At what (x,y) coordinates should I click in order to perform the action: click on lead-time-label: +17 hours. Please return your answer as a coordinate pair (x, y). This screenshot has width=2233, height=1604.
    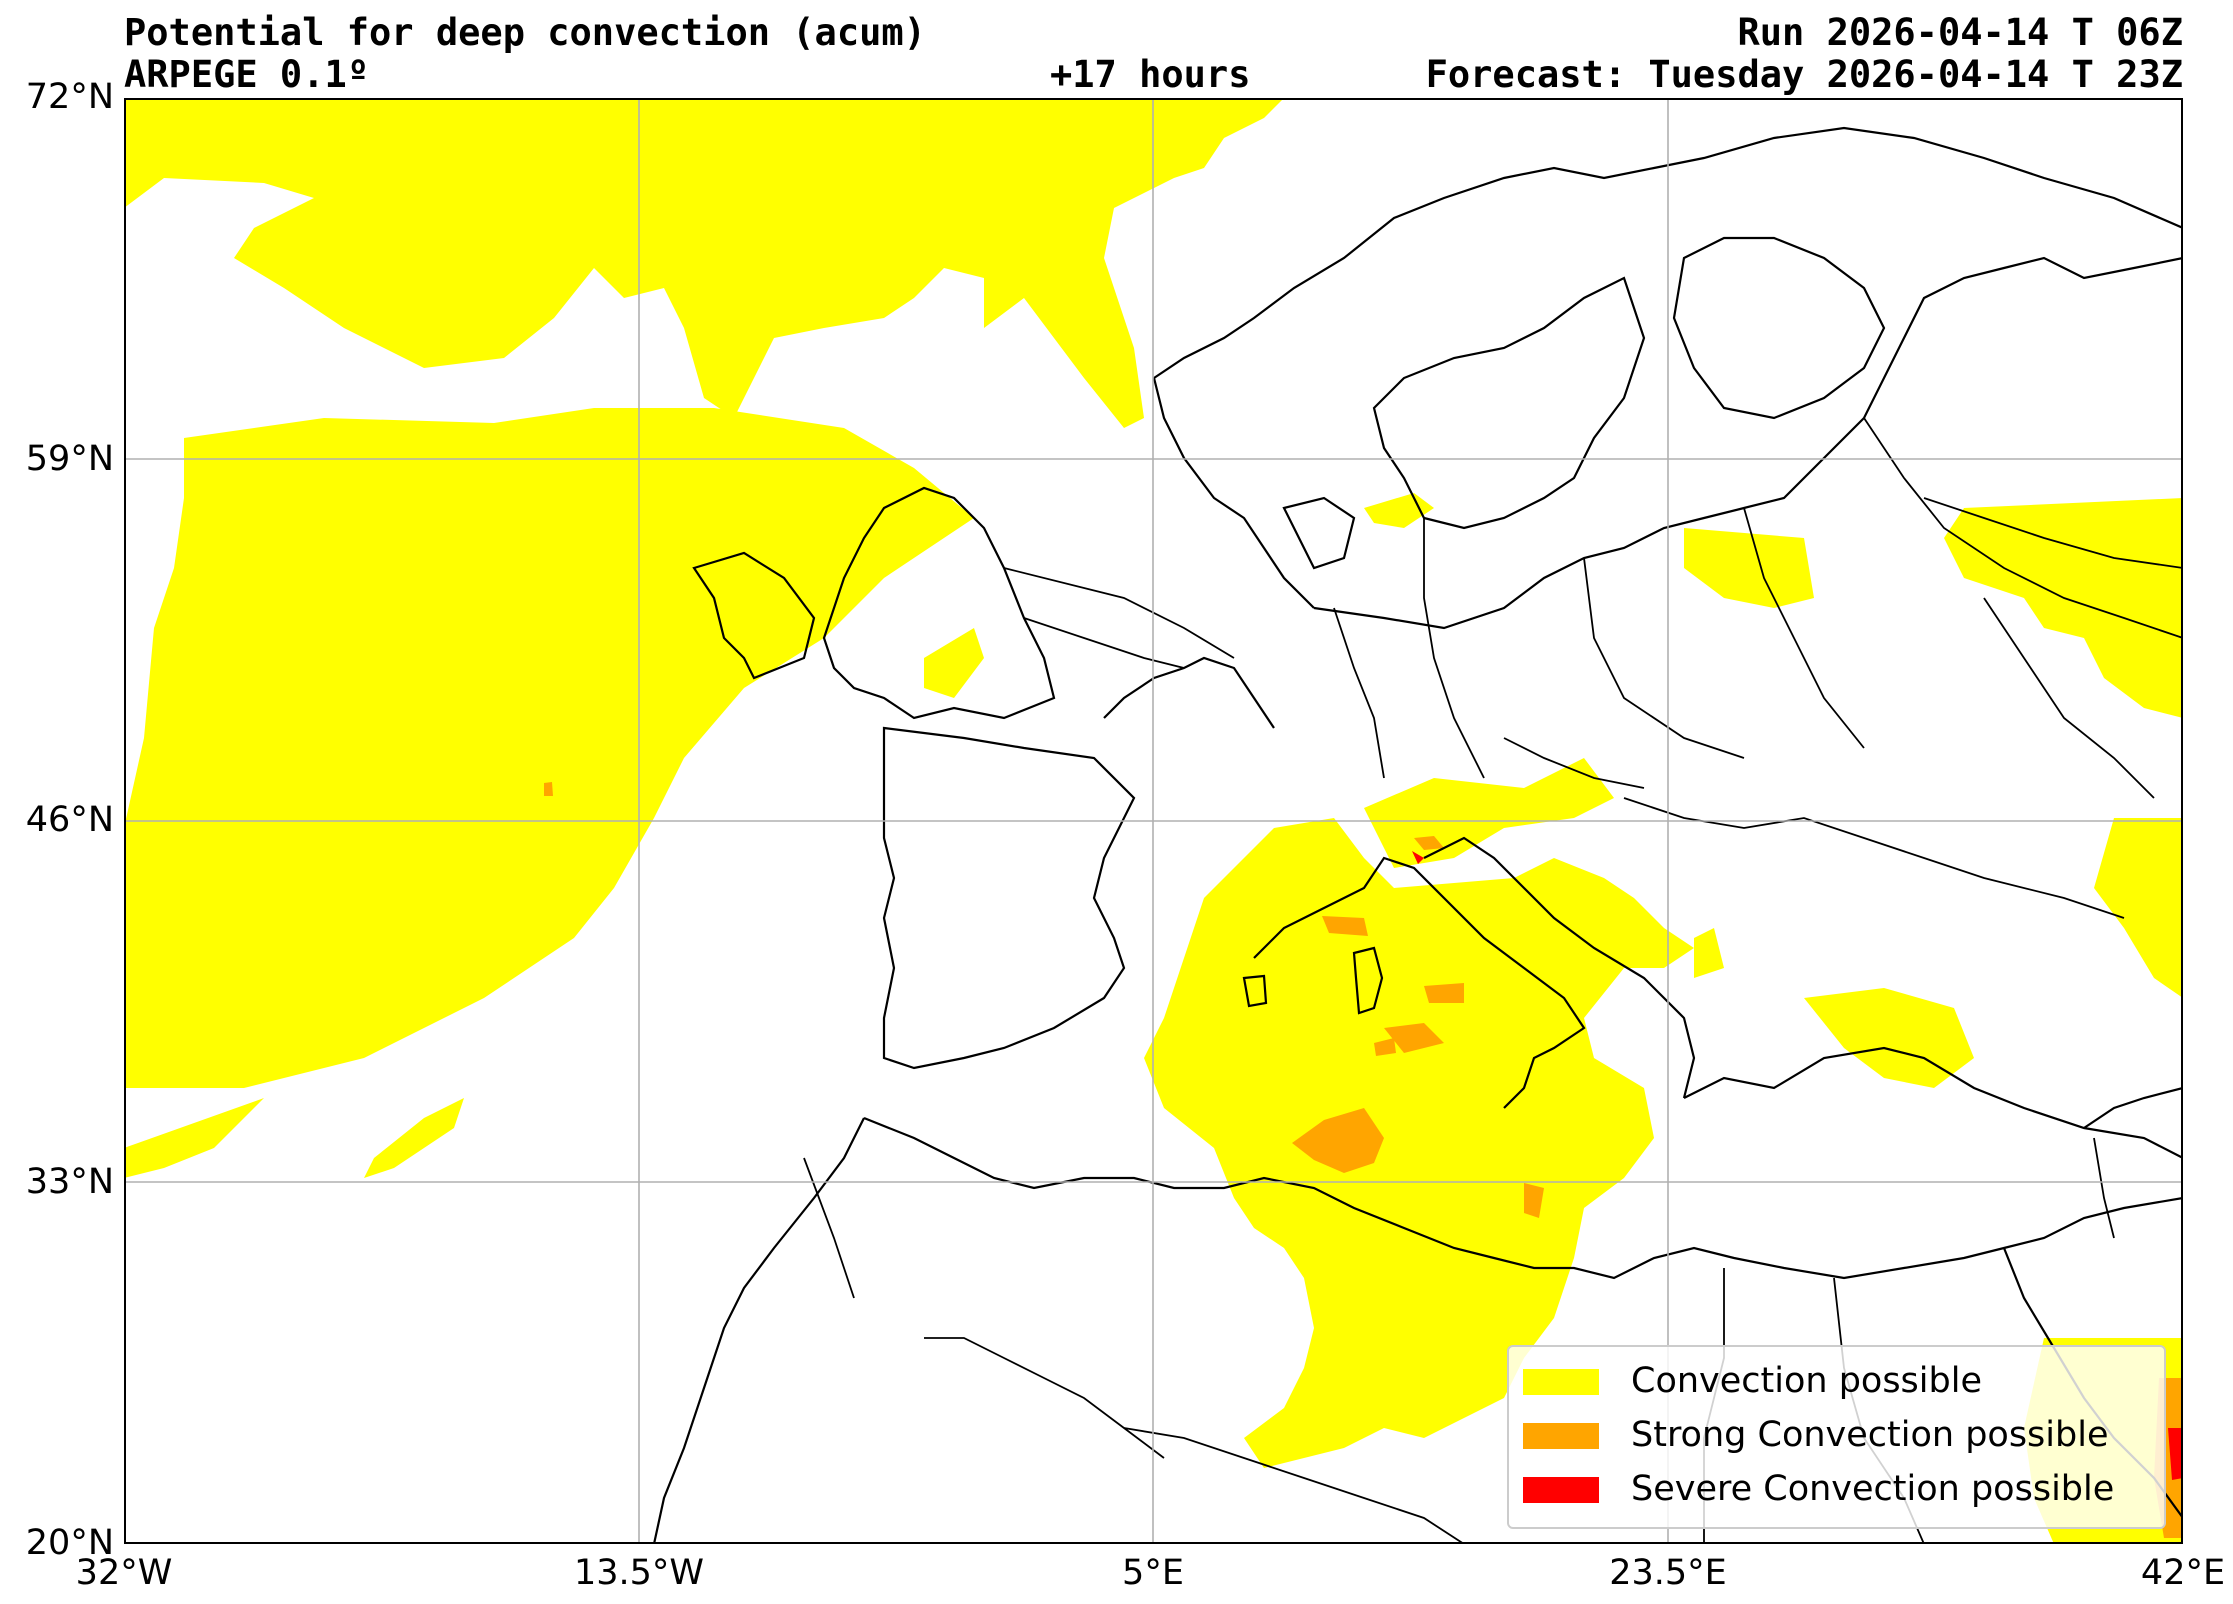
    Looking at the image, I should click on (1150, 74).